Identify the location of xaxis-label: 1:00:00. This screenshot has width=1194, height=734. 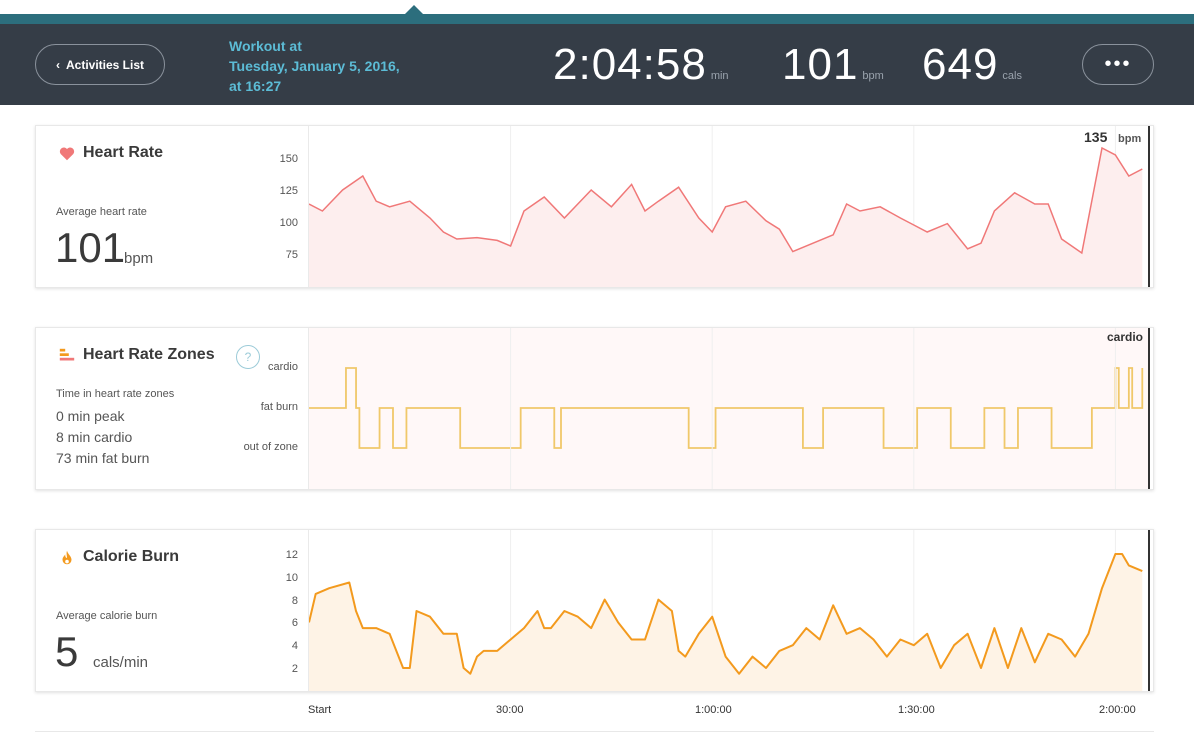
(713, 710).